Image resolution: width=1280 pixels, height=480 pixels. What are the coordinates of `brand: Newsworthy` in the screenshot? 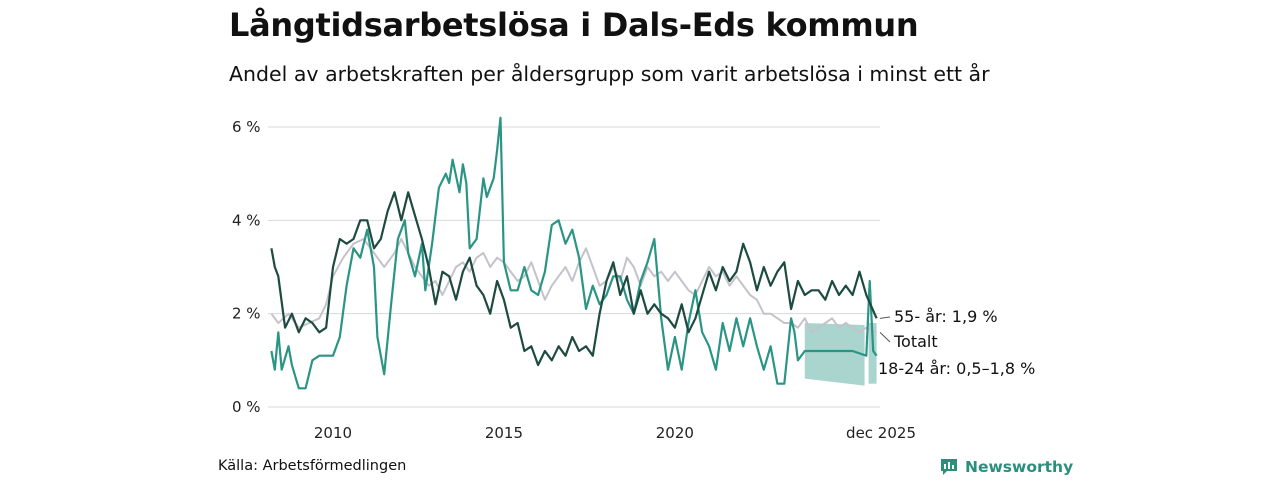 It's located at (1006, 467).